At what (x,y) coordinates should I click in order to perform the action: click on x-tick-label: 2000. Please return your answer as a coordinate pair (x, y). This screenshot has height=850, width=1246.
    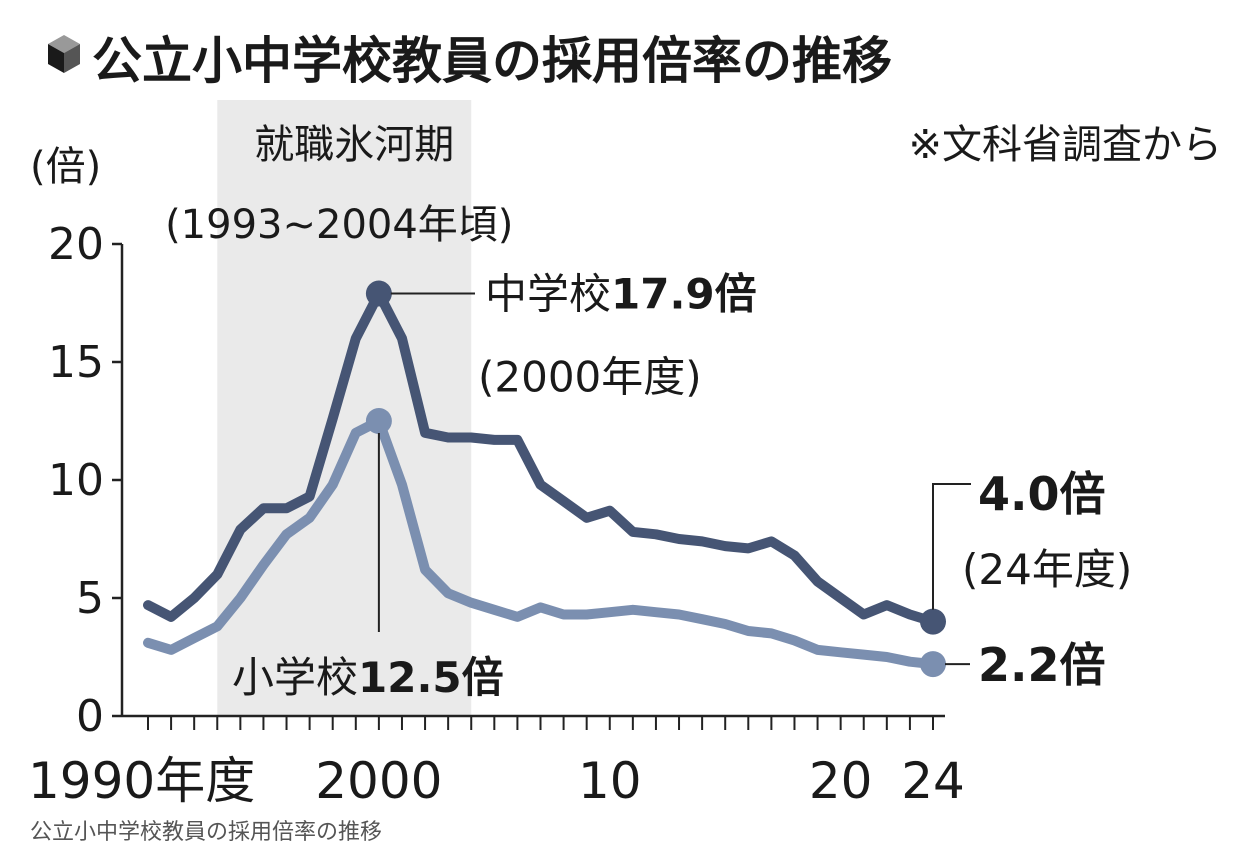
    Looking at the image, I should click on (378, 781).